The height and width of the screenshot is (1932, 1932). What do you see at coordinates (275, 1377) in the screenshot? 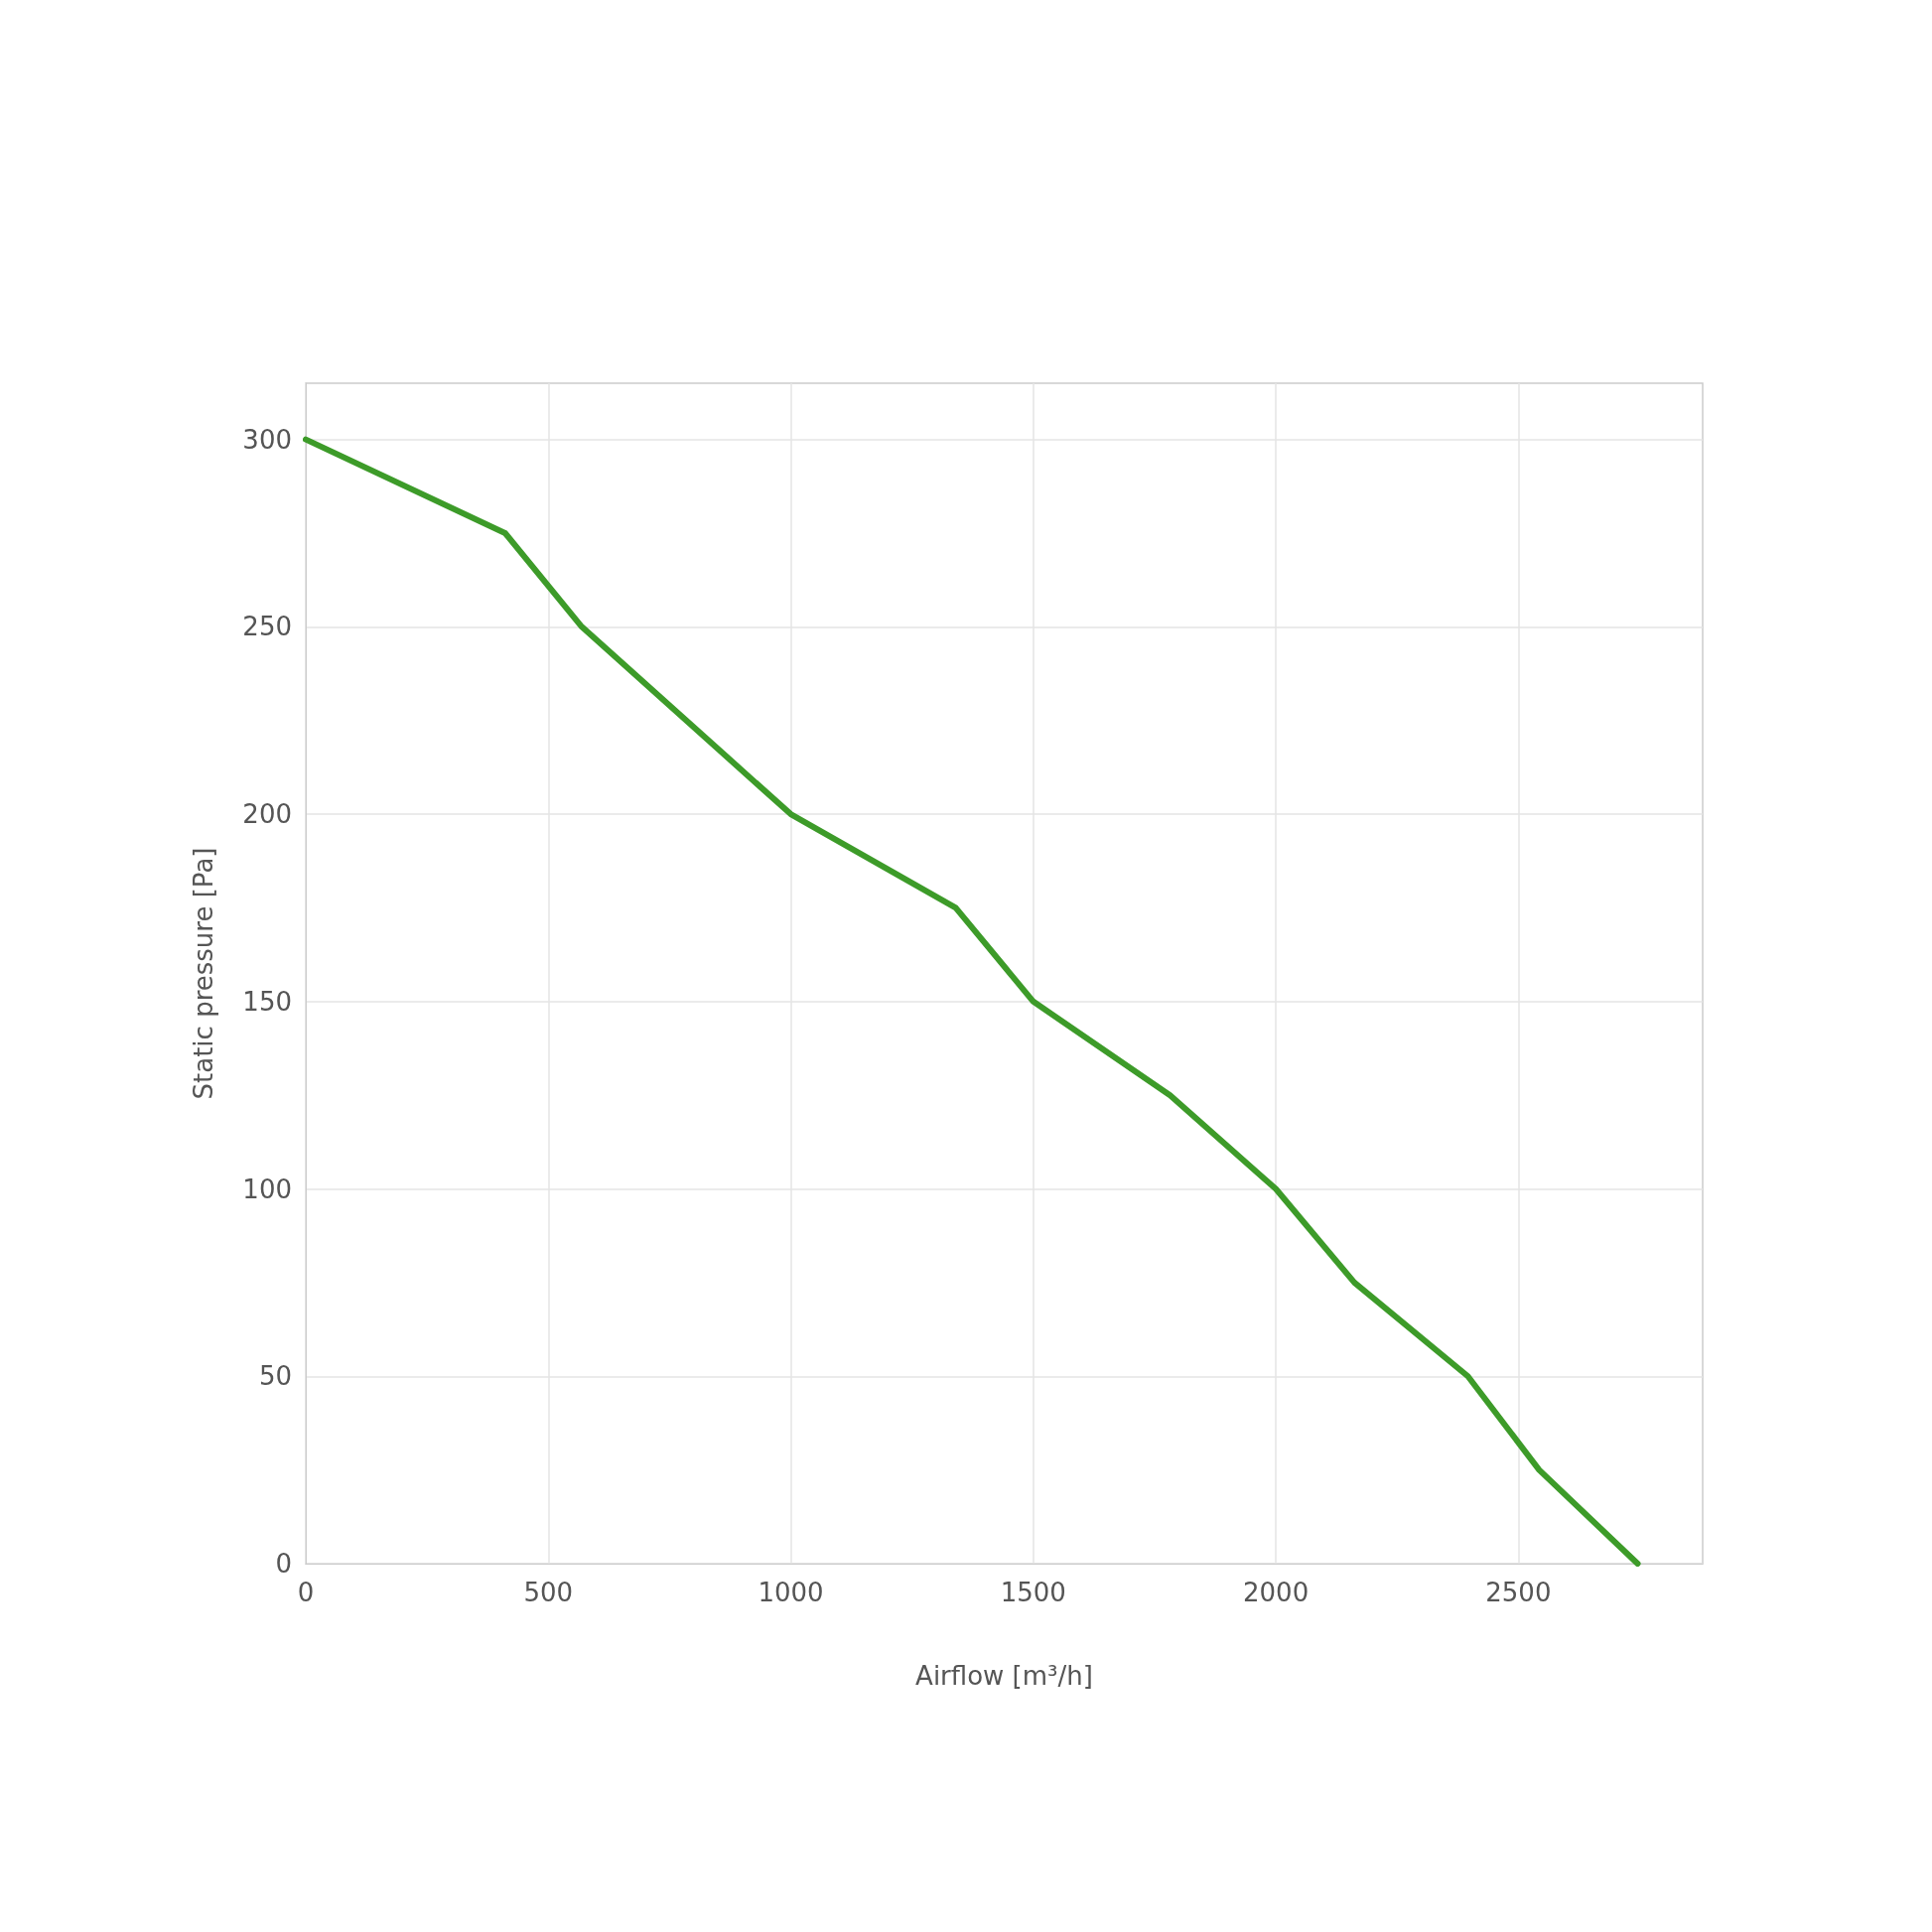
I see `y-tick-label: 50` at bounding box center [275, 1377].